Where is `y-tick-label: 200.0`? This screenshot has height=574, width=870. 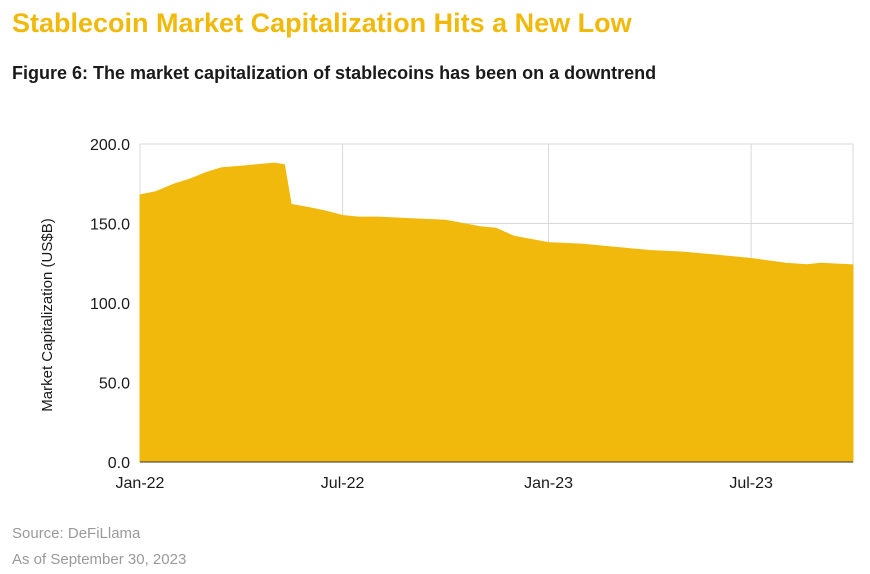 y-tick-label: 200.0 is located at coordinates (110, 145).